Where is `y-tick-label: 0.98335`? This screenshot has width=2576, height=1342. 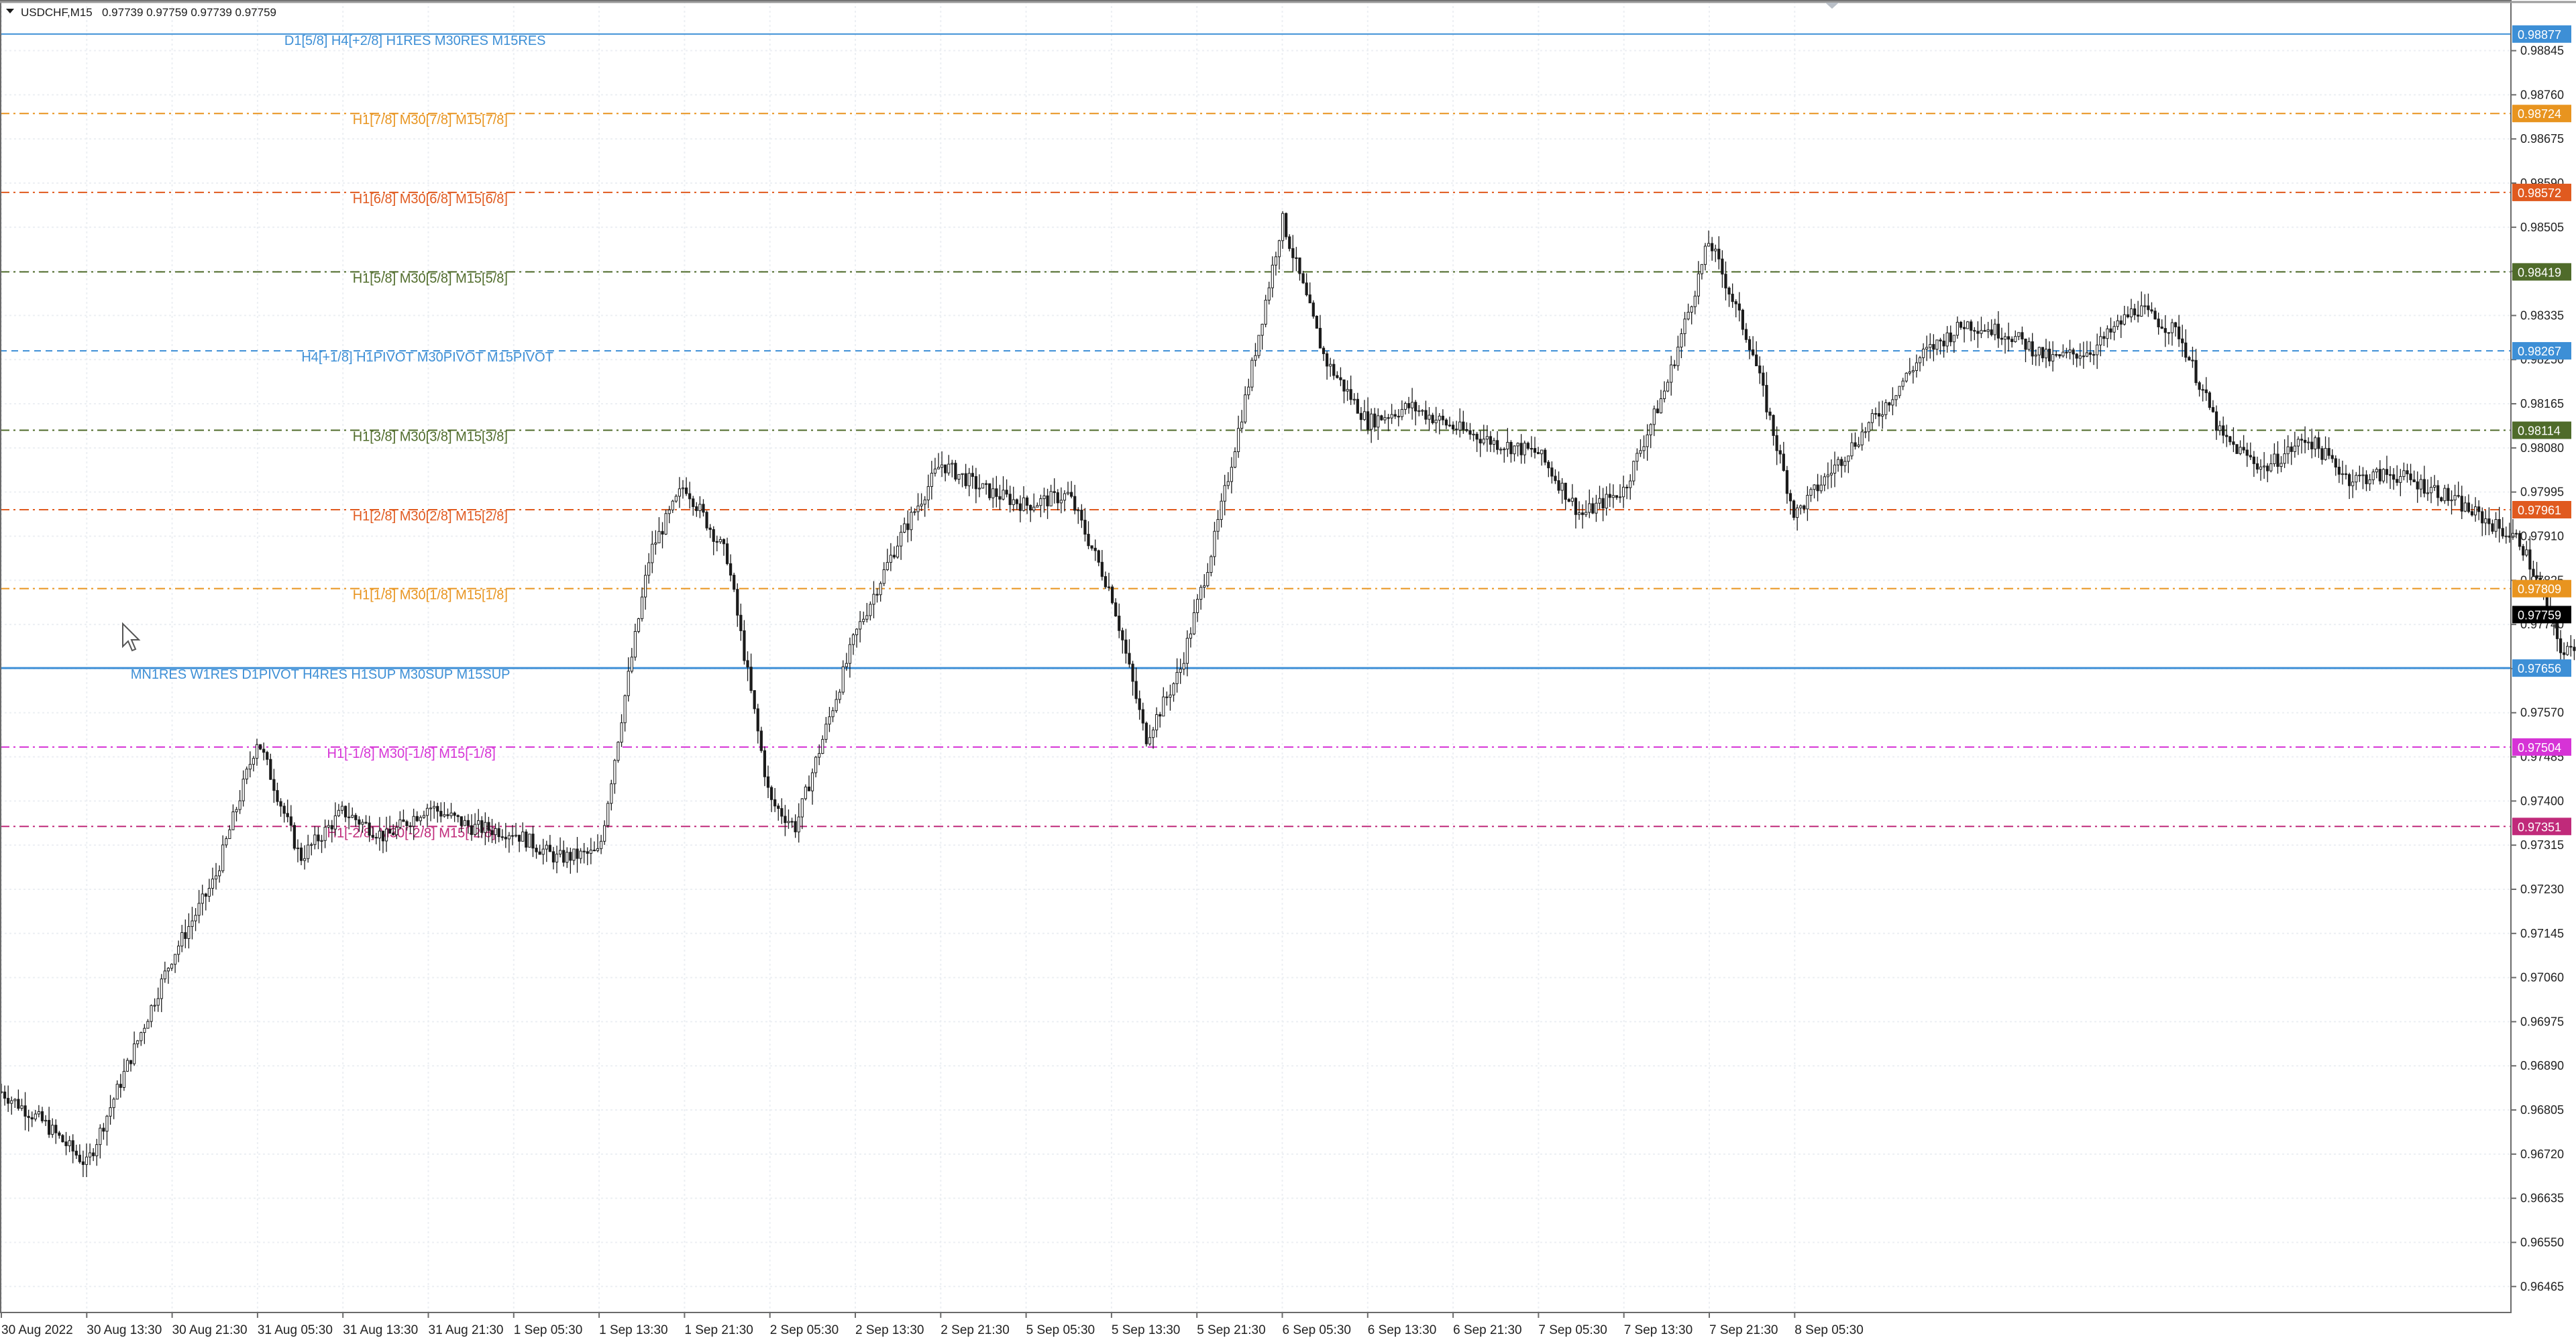
y-tick-label: 0.98335 is located at coordinates (2542, 315).